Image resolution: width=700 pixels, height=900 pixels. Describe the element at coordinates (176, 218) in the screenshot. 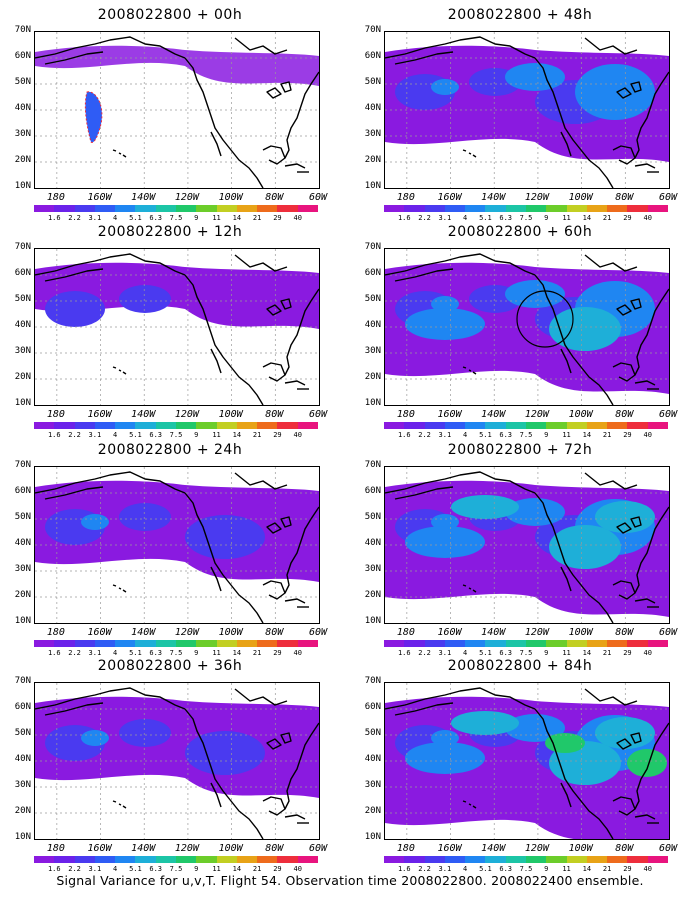

I see `colorbar-label: 7.5` at that location.